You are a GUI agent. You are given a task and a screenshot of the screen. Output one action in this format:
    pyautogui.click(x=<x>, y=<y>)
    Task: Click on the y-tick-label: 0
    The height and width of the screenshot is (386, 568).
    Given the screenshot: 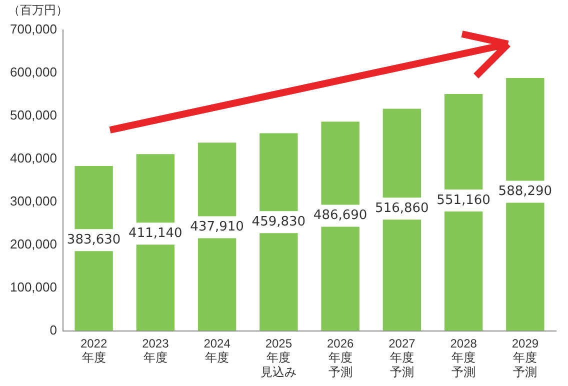 What is the action you would take?
    pyautogui.click(x=53, y=330)
    